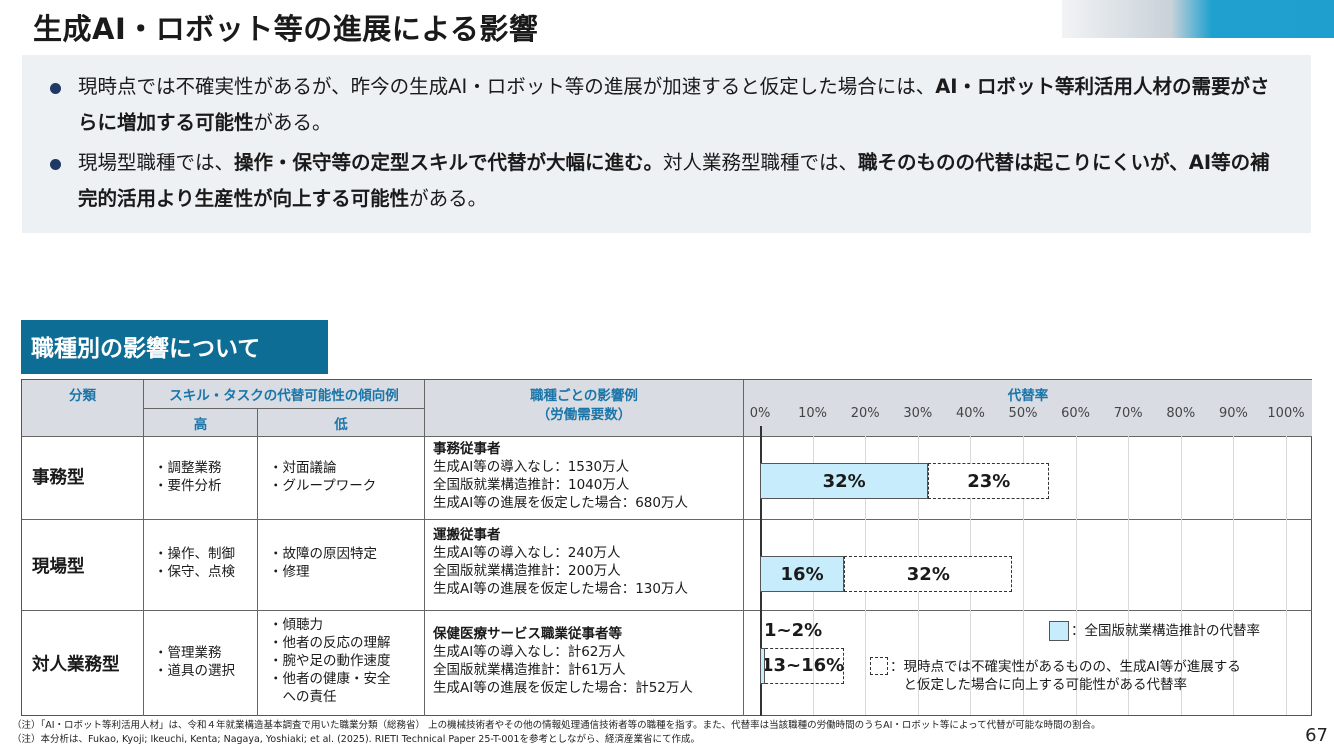 The height and width of the screenshot is (750, 1334). What do you see at coordinates (58, 478) in the screenshot?
I see `category-office: 事務型` at bounding box center [58, 478].